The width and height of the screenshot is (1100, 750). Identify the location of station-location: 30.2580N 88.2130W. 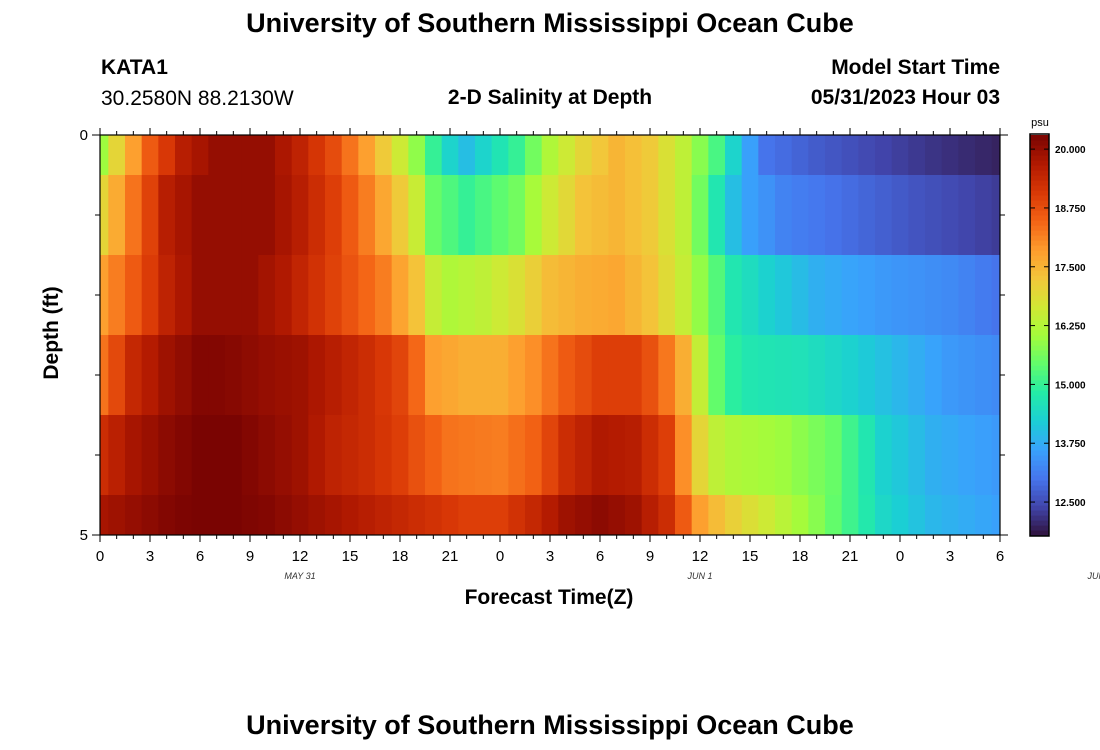
(197, 98).